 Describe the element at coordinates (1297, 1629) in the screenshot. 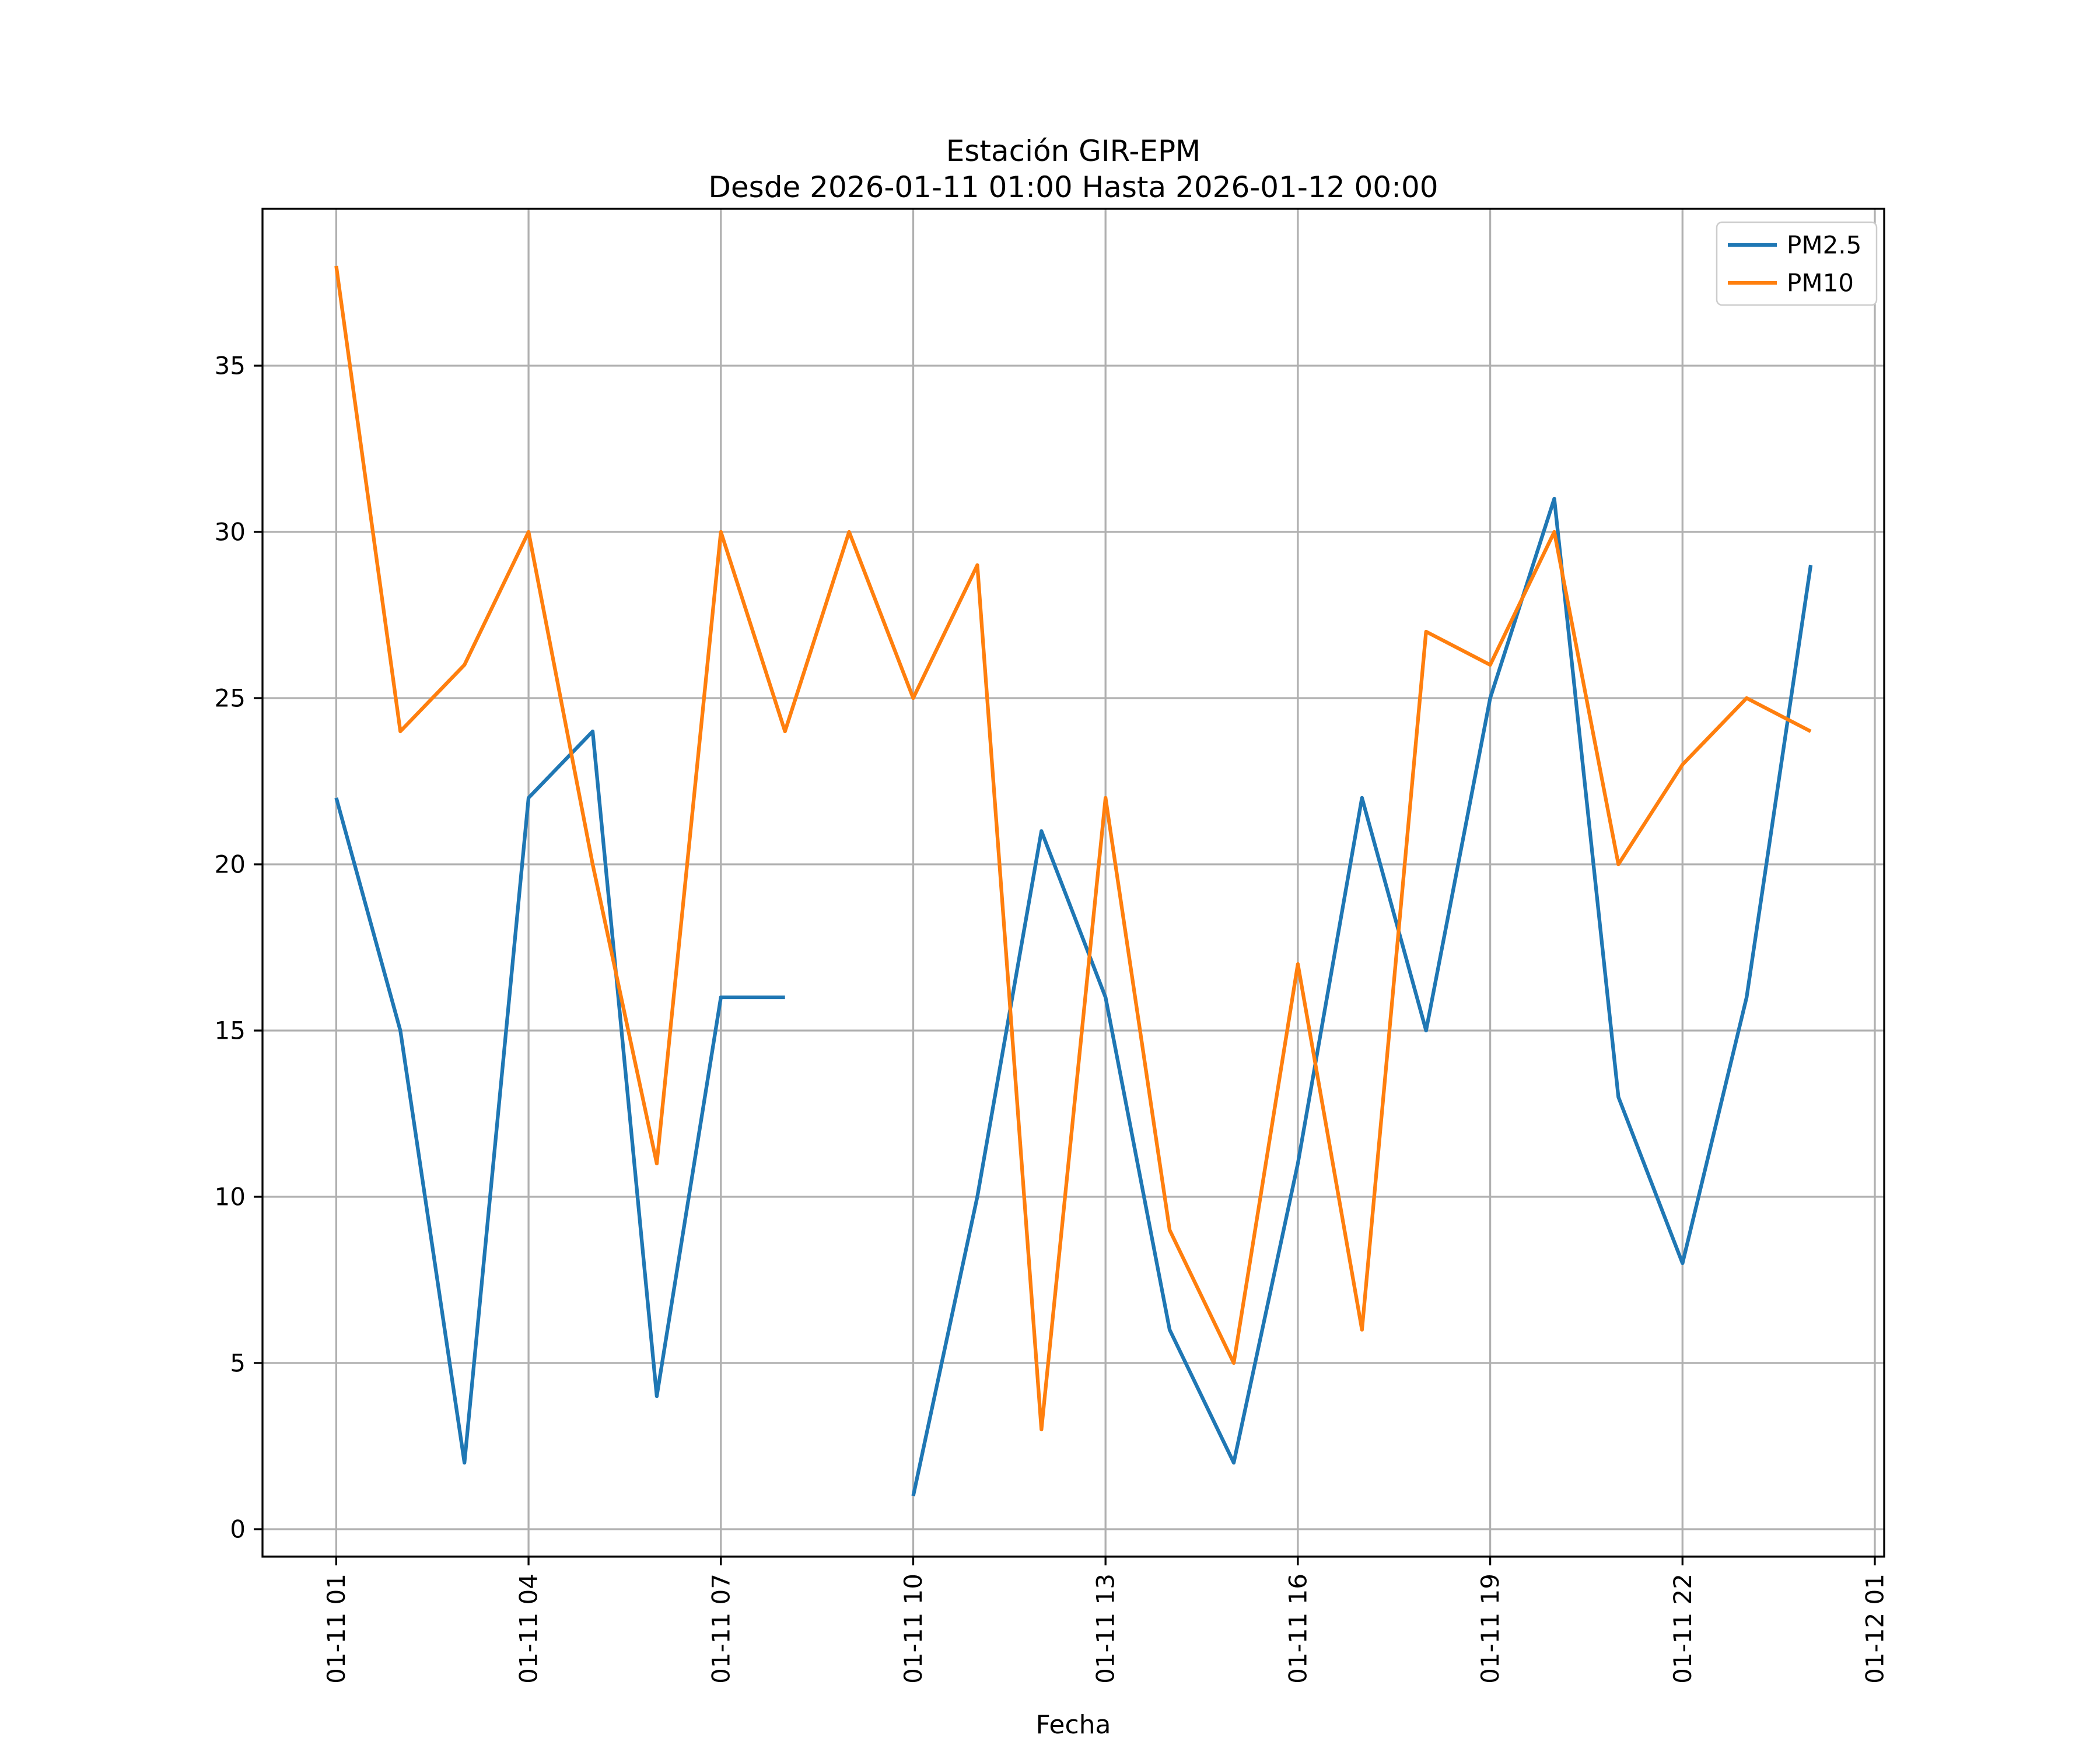

I see `x-tick-label: 01-11 16` at that location.